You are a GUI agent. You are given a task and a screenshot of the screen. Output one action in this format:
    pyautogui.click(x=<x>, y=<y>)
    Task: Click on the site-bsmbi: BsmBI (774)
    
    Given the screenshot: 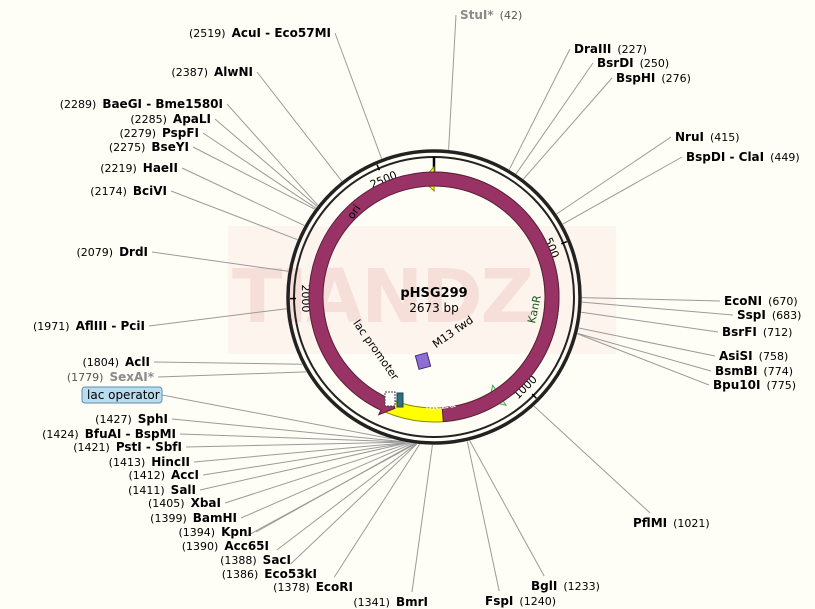 What is the action you would take?
    pyautogui.click(x=754, y=371)
    